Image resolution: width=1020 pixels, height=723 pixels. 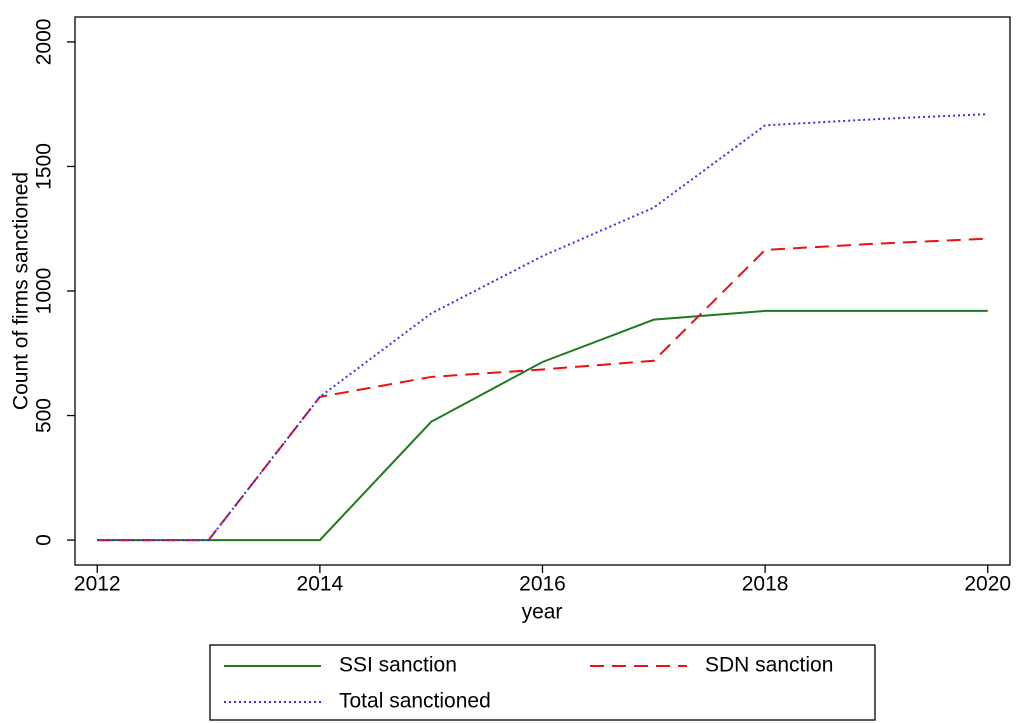 What do you see at coordinates (44, 415) in the screenshot?
I see `y-tick-label: 500` at bounding box center [44, 415].